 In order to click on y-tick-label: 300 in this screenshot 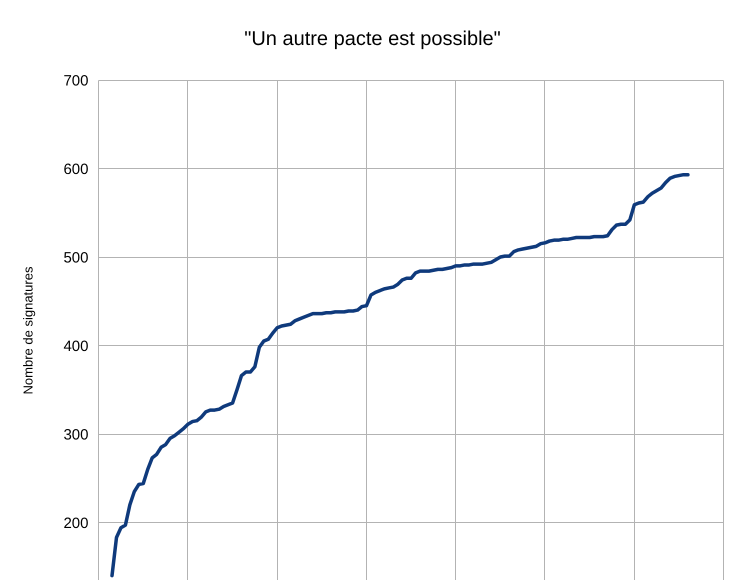, I will do `click(75, 435)`.